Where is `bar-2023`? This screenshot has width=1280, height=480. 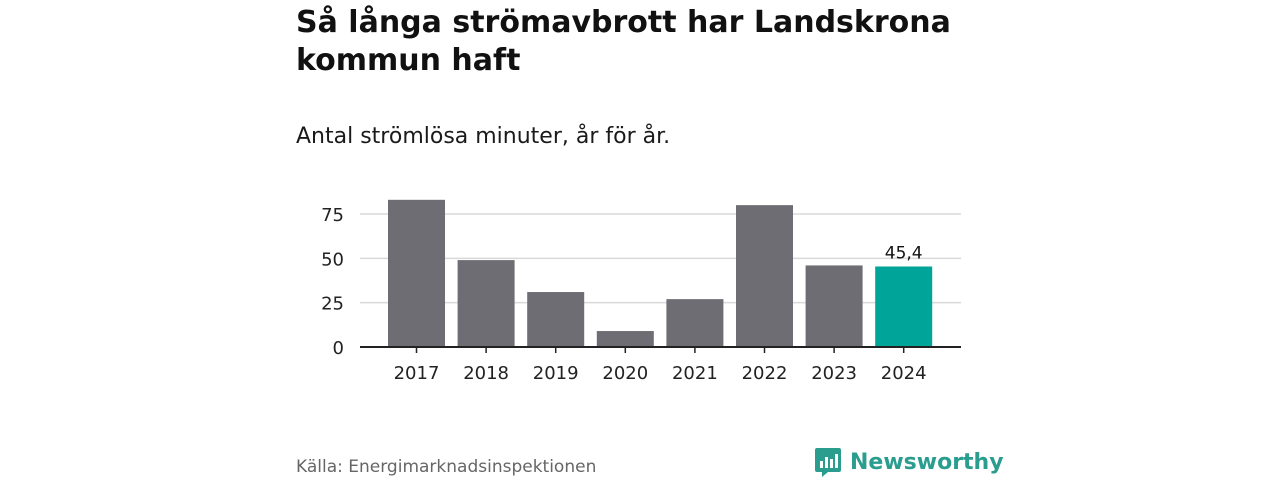
bar-2023 is located at coordinates (834, 306).